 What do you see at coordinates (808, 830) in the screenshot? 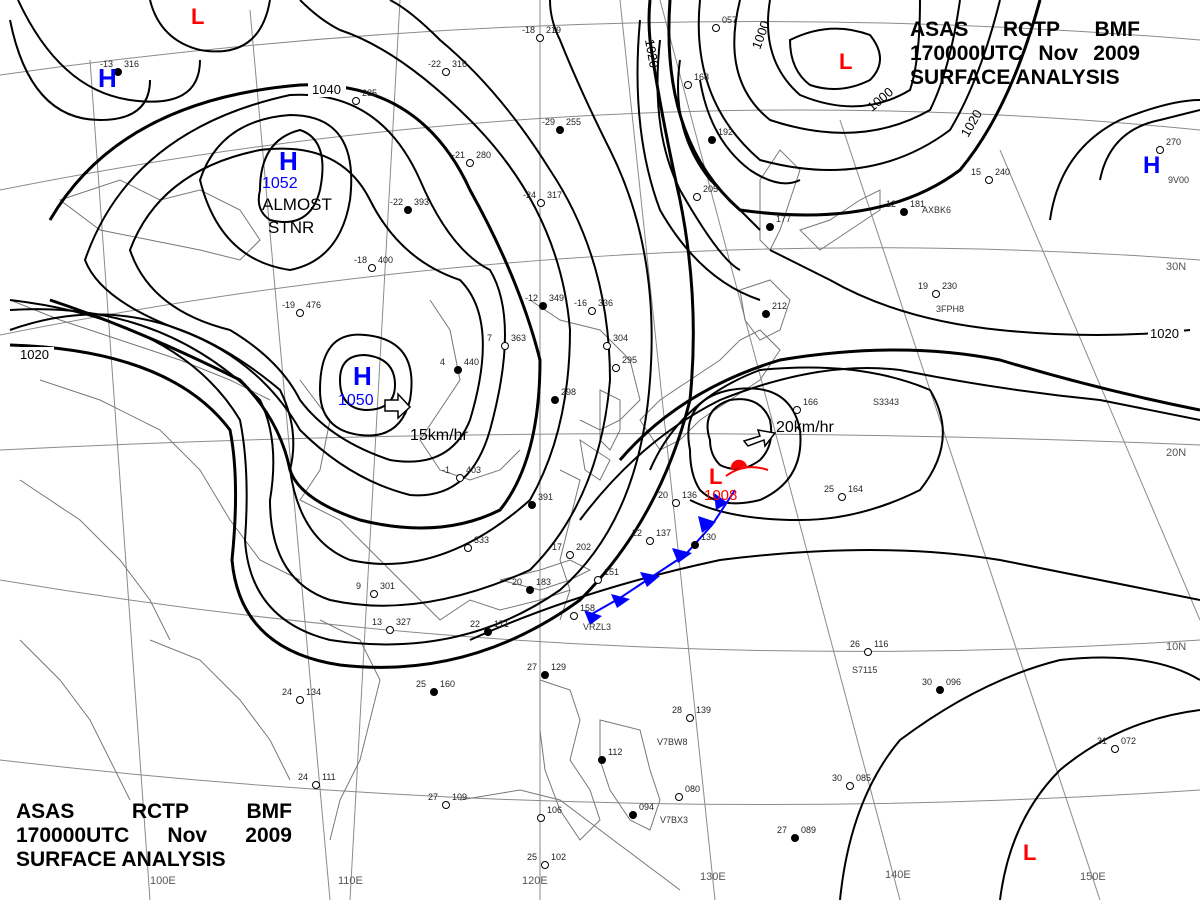
I see `station-pressure: 089` at bounding box center [808, 830].